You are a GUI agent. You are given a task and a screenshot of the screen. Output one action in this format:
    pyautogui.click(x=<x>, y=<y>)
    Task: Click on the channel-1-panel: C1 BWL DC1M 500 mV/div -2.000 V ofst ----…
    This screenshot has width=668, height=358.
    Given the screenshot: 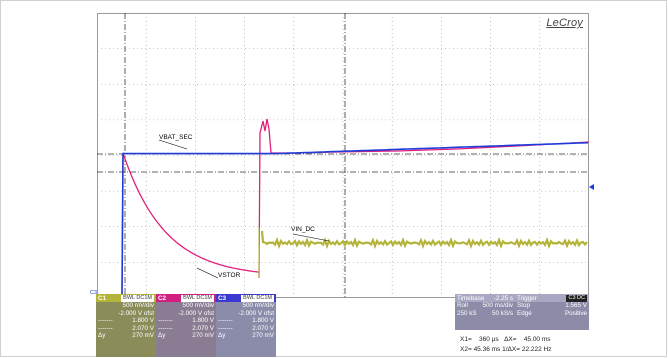 What is the action you would take?
    pyautogui.click(x=126, y=325)
    